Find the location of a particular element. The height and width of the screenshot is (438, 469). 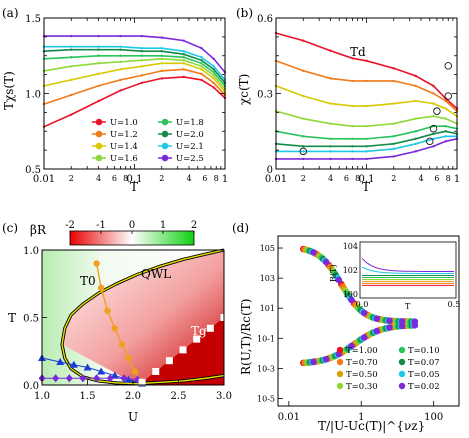

panel-d-ytick-label: 10-5 is located at coordinates (266, 398).